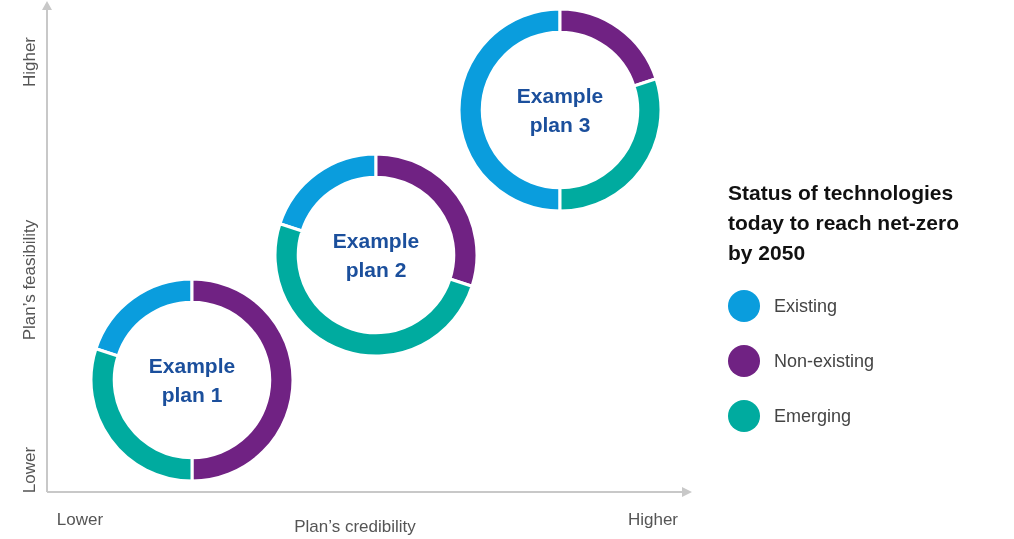 Image resolution: width=1014 pixels, height=539 pixels. Describe the element at coordinates (813, 416) in the screenshot. I see `legend-label: Emerging` at that location.